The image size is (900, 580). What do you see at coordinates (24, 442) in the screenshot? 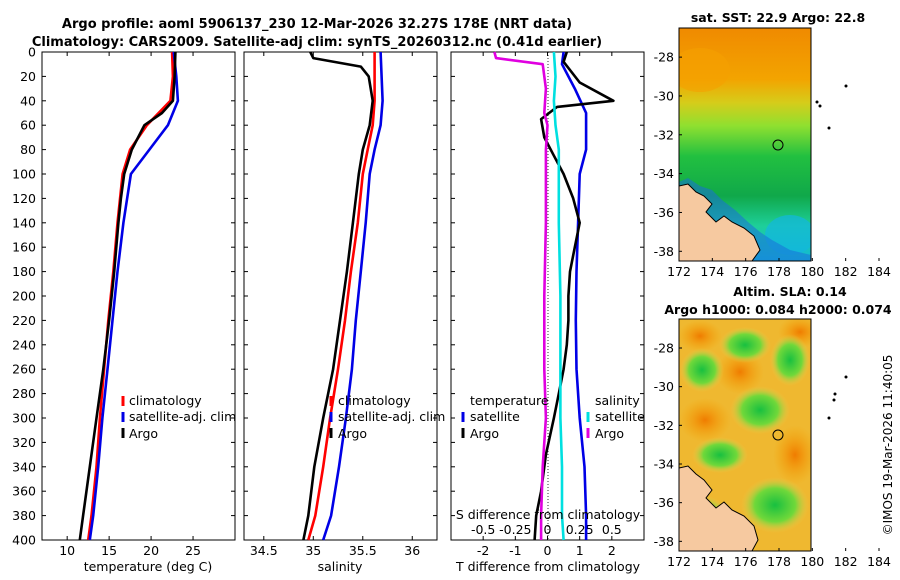
I see `depth-tick-label: 320` at bounding box center [24, 442].